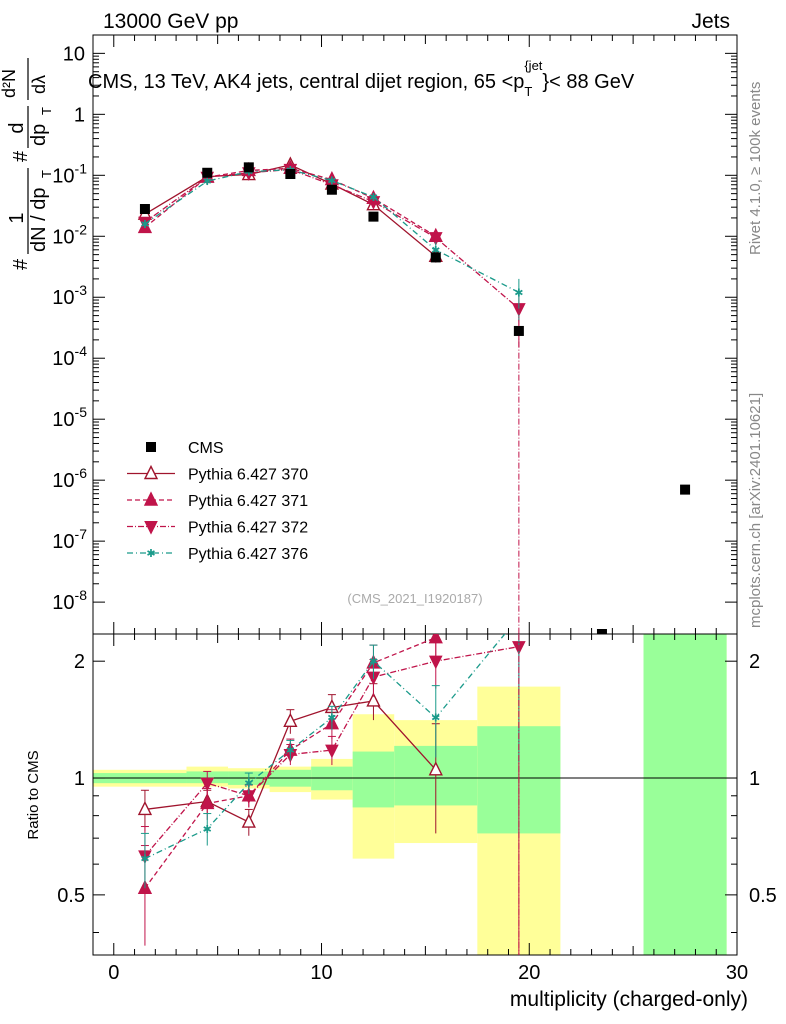 Image resolution: width=786 pixels, height=1024 pixels. I want to click on ratio-tick-label-right: 2, so click(754, 662).